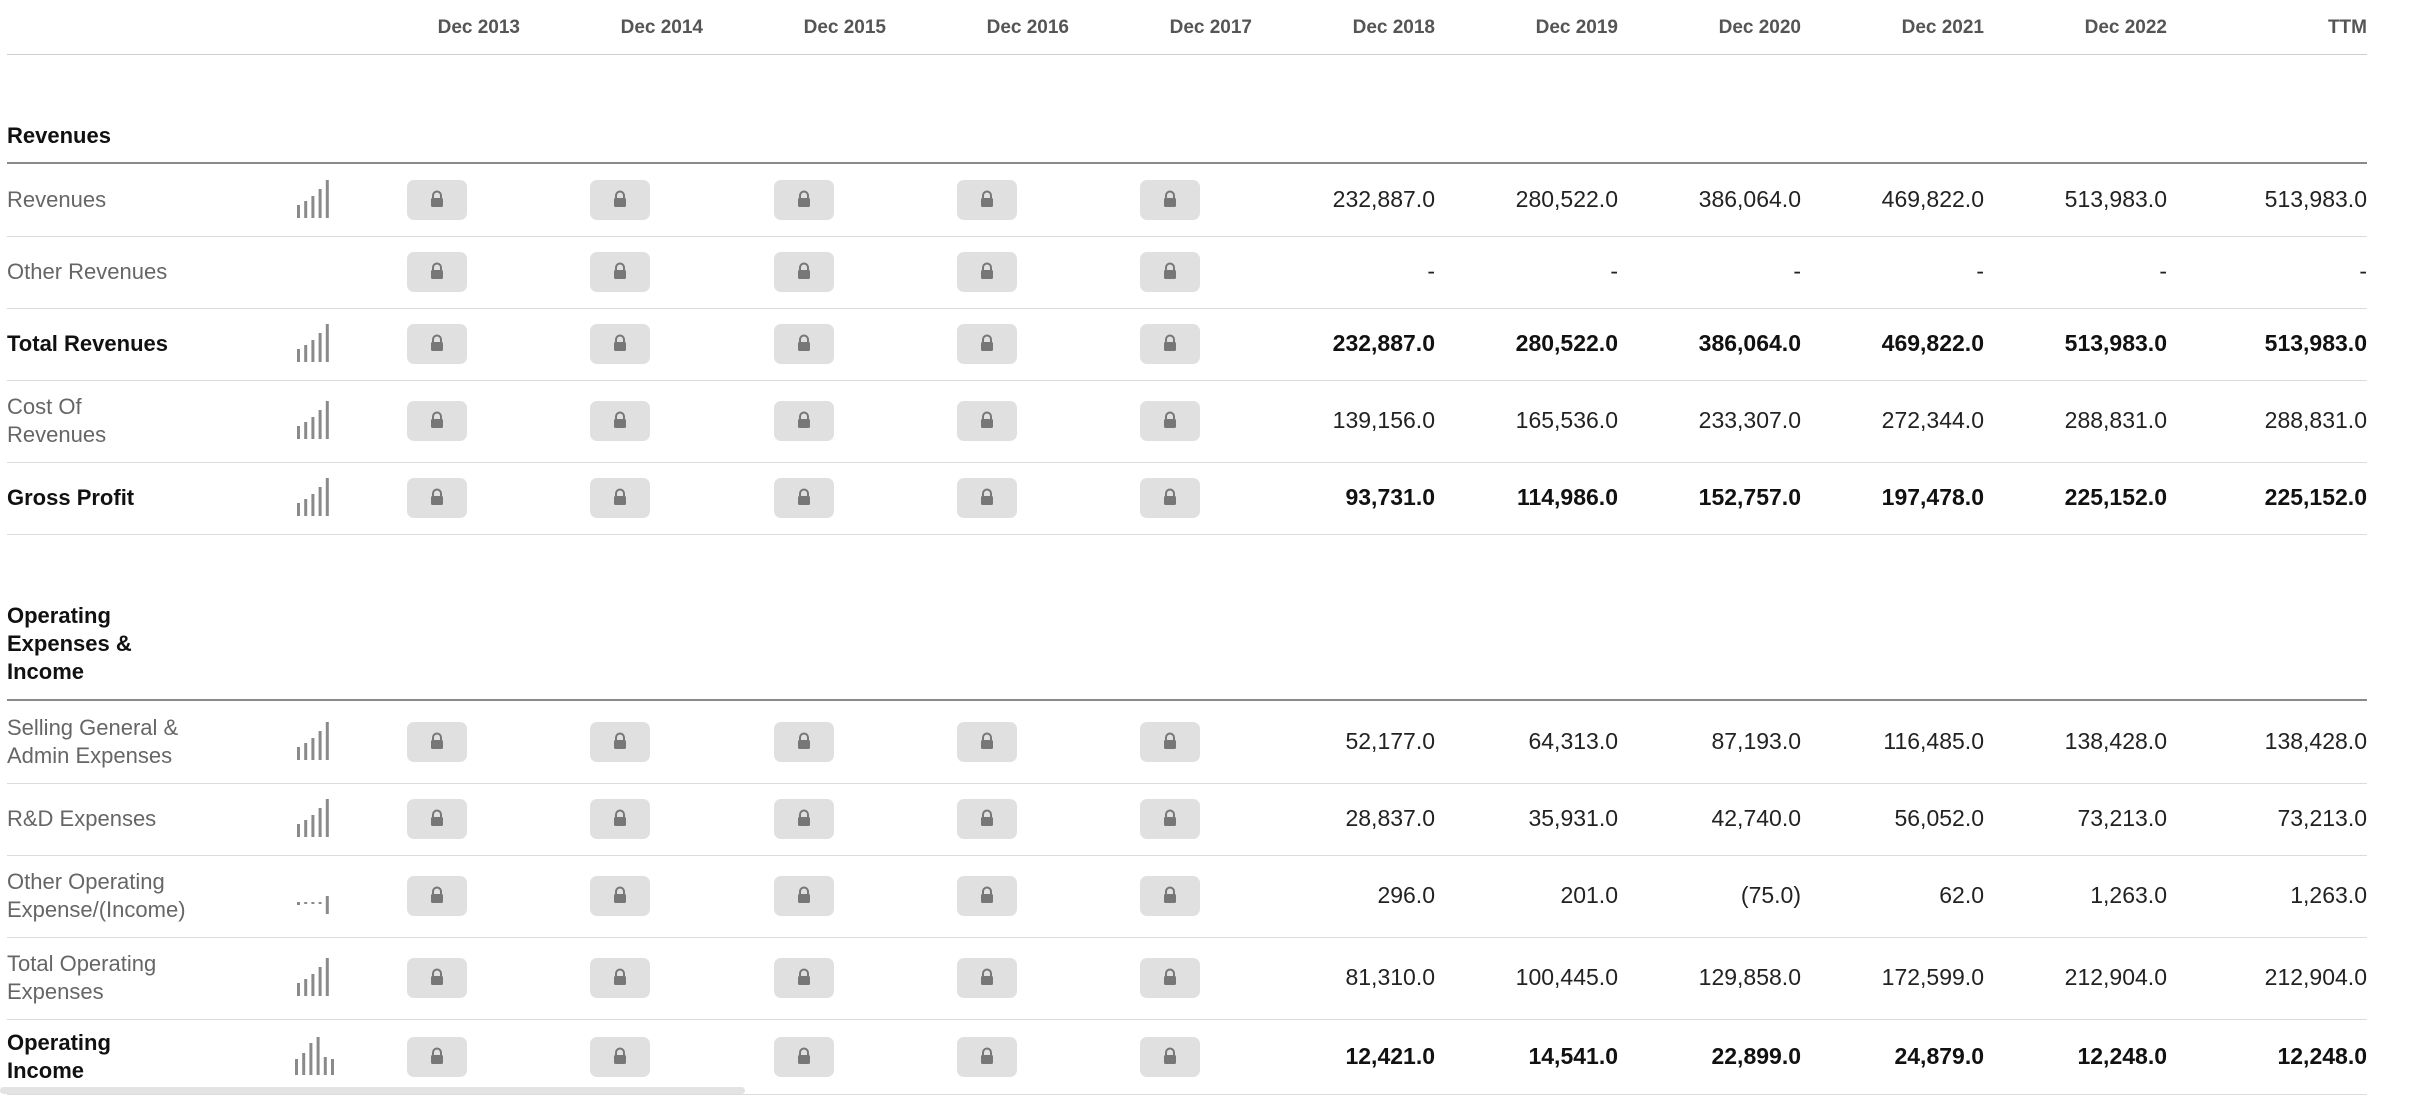 The height and width of the screenshot is (1095, 2416). I want to click on row-label: Other Revenues, so click(87, 272).